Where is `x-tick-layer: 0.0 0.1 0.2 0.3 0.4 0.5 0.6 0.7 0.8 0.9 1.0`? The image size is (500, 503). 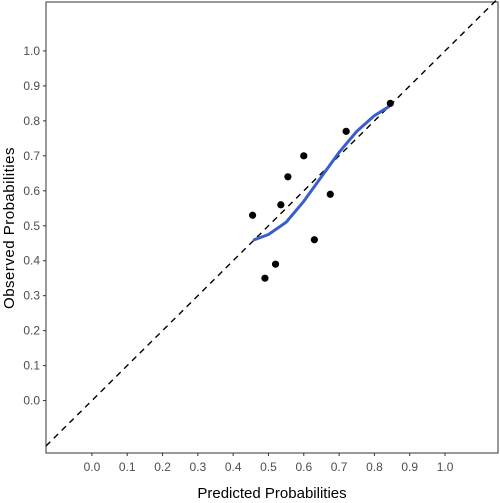
x-tick-layer: 0.0 0.1 0.2 0.3 0.4 0.5 0.6 0.7 0.8 0.9 1.0 is located at coordinates (269, 463).